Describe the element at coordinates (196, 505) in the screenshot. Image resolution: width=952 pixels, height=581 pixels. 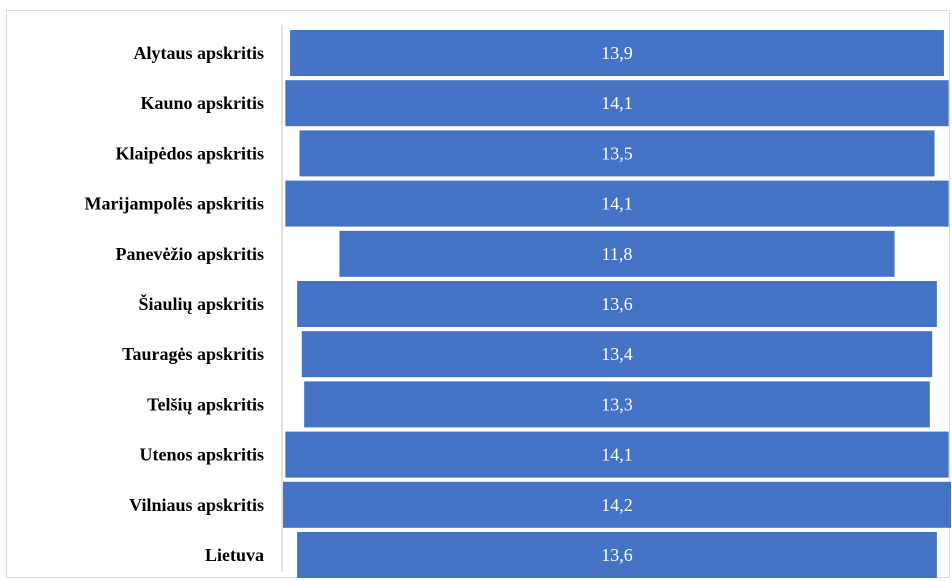
I see `category-label: Vilniaus apskritis` at that location.